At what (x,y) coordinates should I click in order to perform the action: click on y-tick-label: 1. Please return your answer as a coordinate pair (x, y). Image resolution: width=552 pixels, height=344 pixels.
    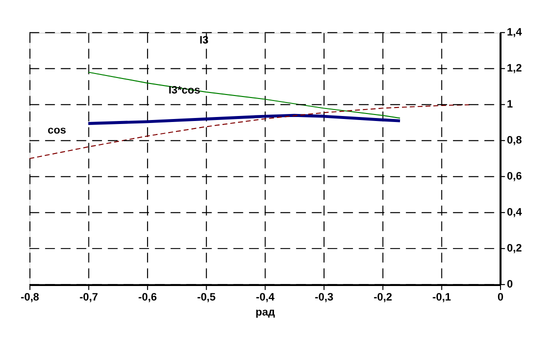
    Looking at the image, I should click on (509, 104).